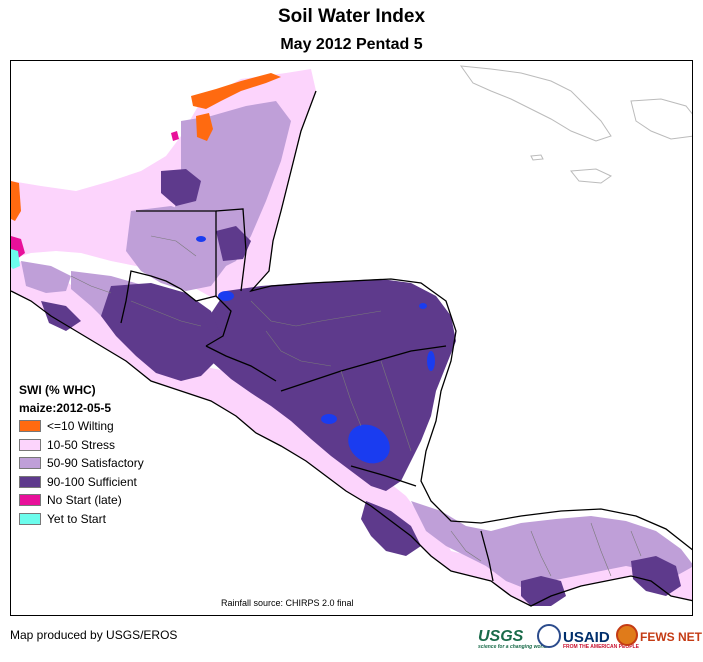  I want to click on map-subtitle: May 2012 Pentad 5, so click(351, 44).